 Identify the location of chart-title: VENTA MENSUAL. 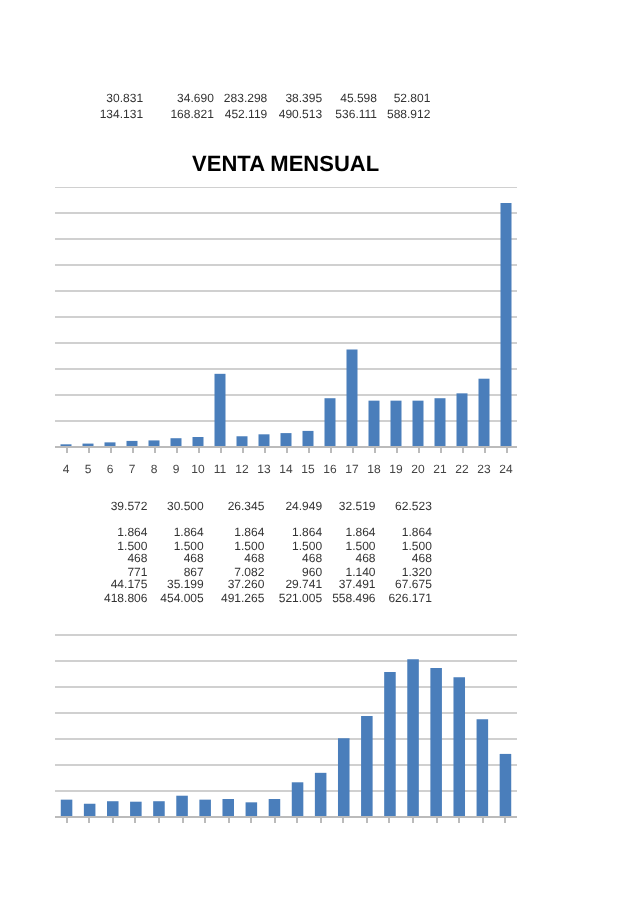
(286, 165).